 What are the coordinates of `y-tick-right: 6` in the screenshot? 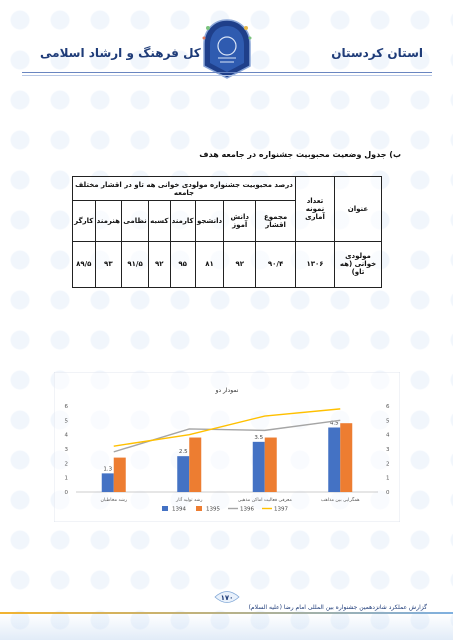 It's located at (388, 407).